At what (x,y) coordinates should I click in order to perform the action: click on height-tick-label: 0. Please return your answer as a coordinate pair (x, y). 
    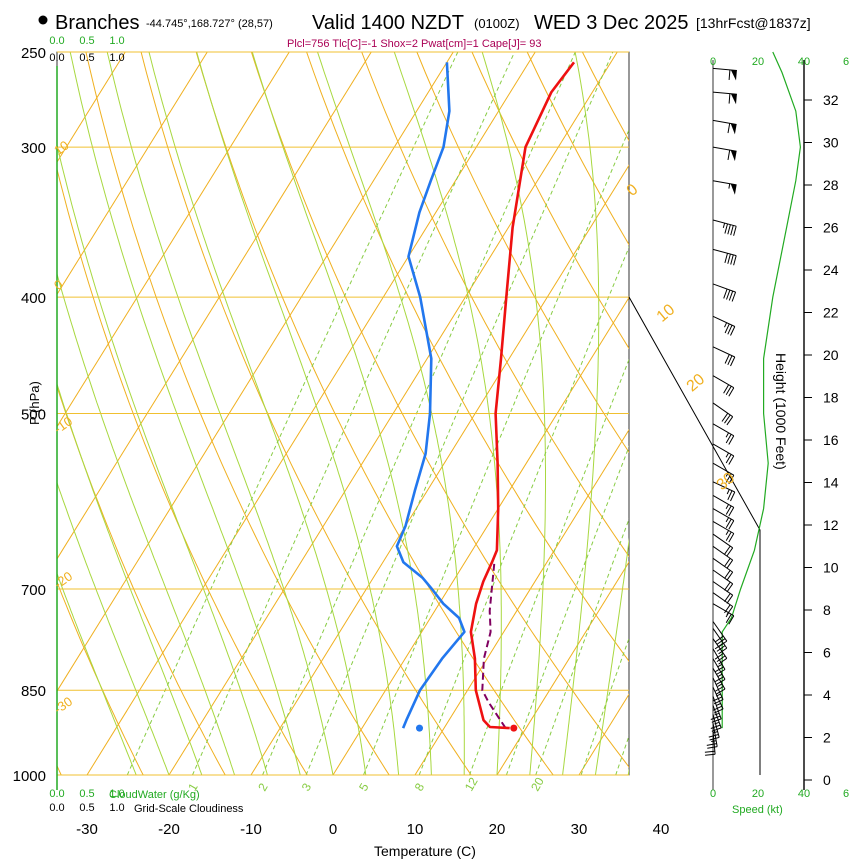
    Looking at the image, I should click on (827, 780).